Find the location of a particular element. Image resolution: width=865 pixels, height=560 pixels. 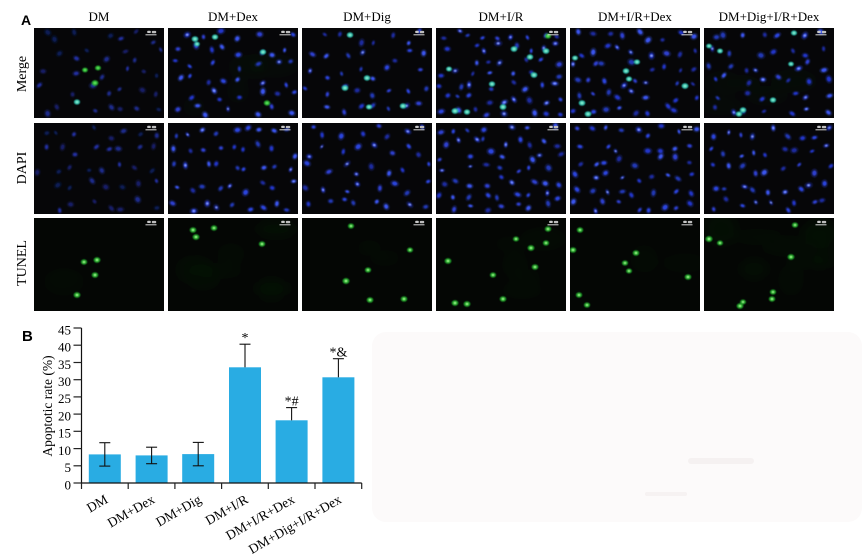

svg-text: 40 is located at coordinates (64, 347).